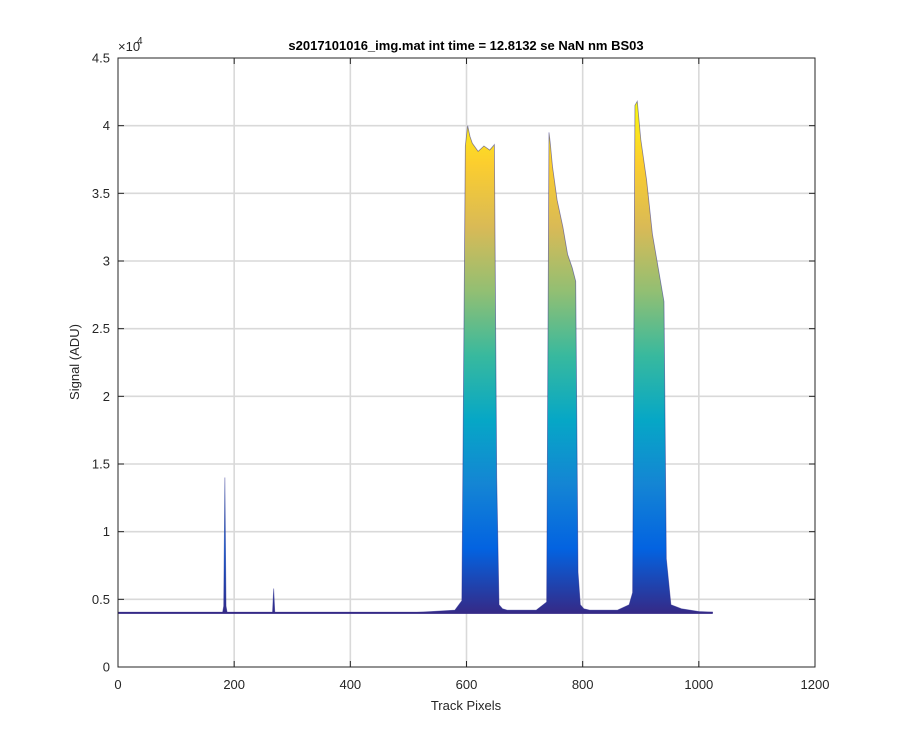 The width and height of the screenshot is (900, 750). I want to click on x-axis-label: Track Pixels, so click(466, 705).